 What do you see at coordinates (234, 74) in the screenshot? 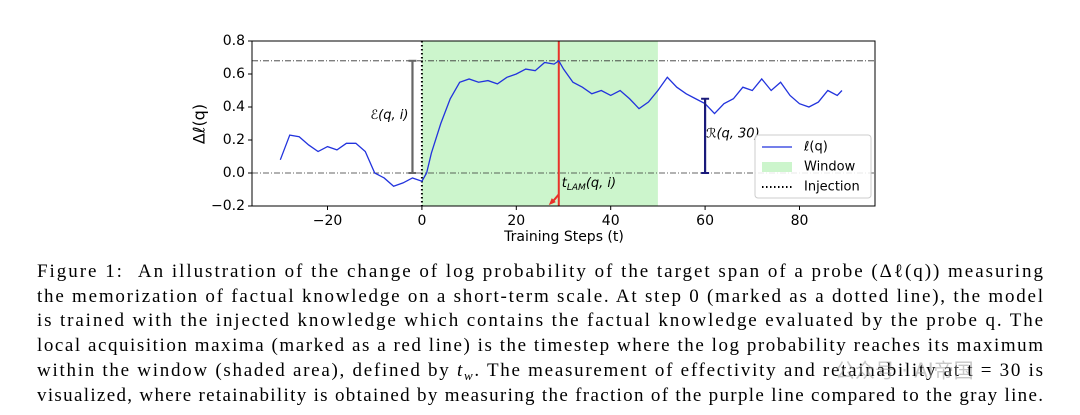
I see `y-tick-label: 0.6` at bounding box center [234, 74].